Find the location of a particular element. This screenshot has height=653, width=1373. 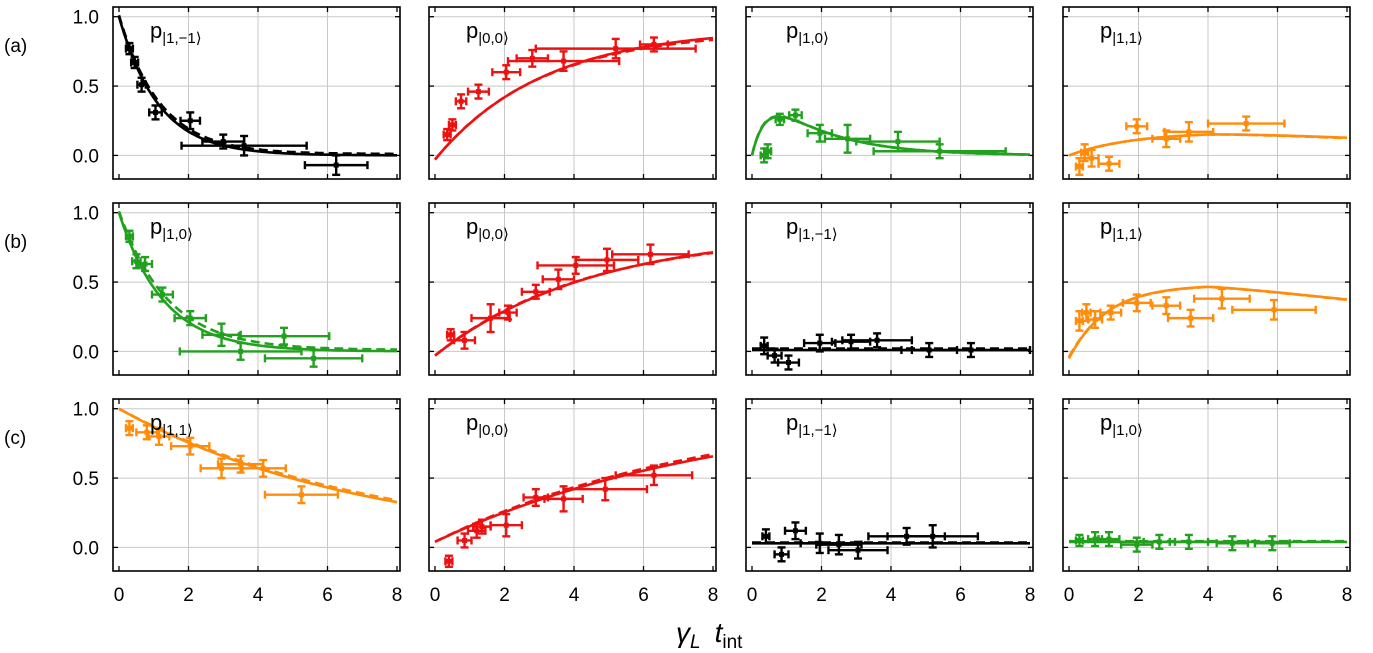

x-tick-label: 2 is located at coordinates (188, 595).